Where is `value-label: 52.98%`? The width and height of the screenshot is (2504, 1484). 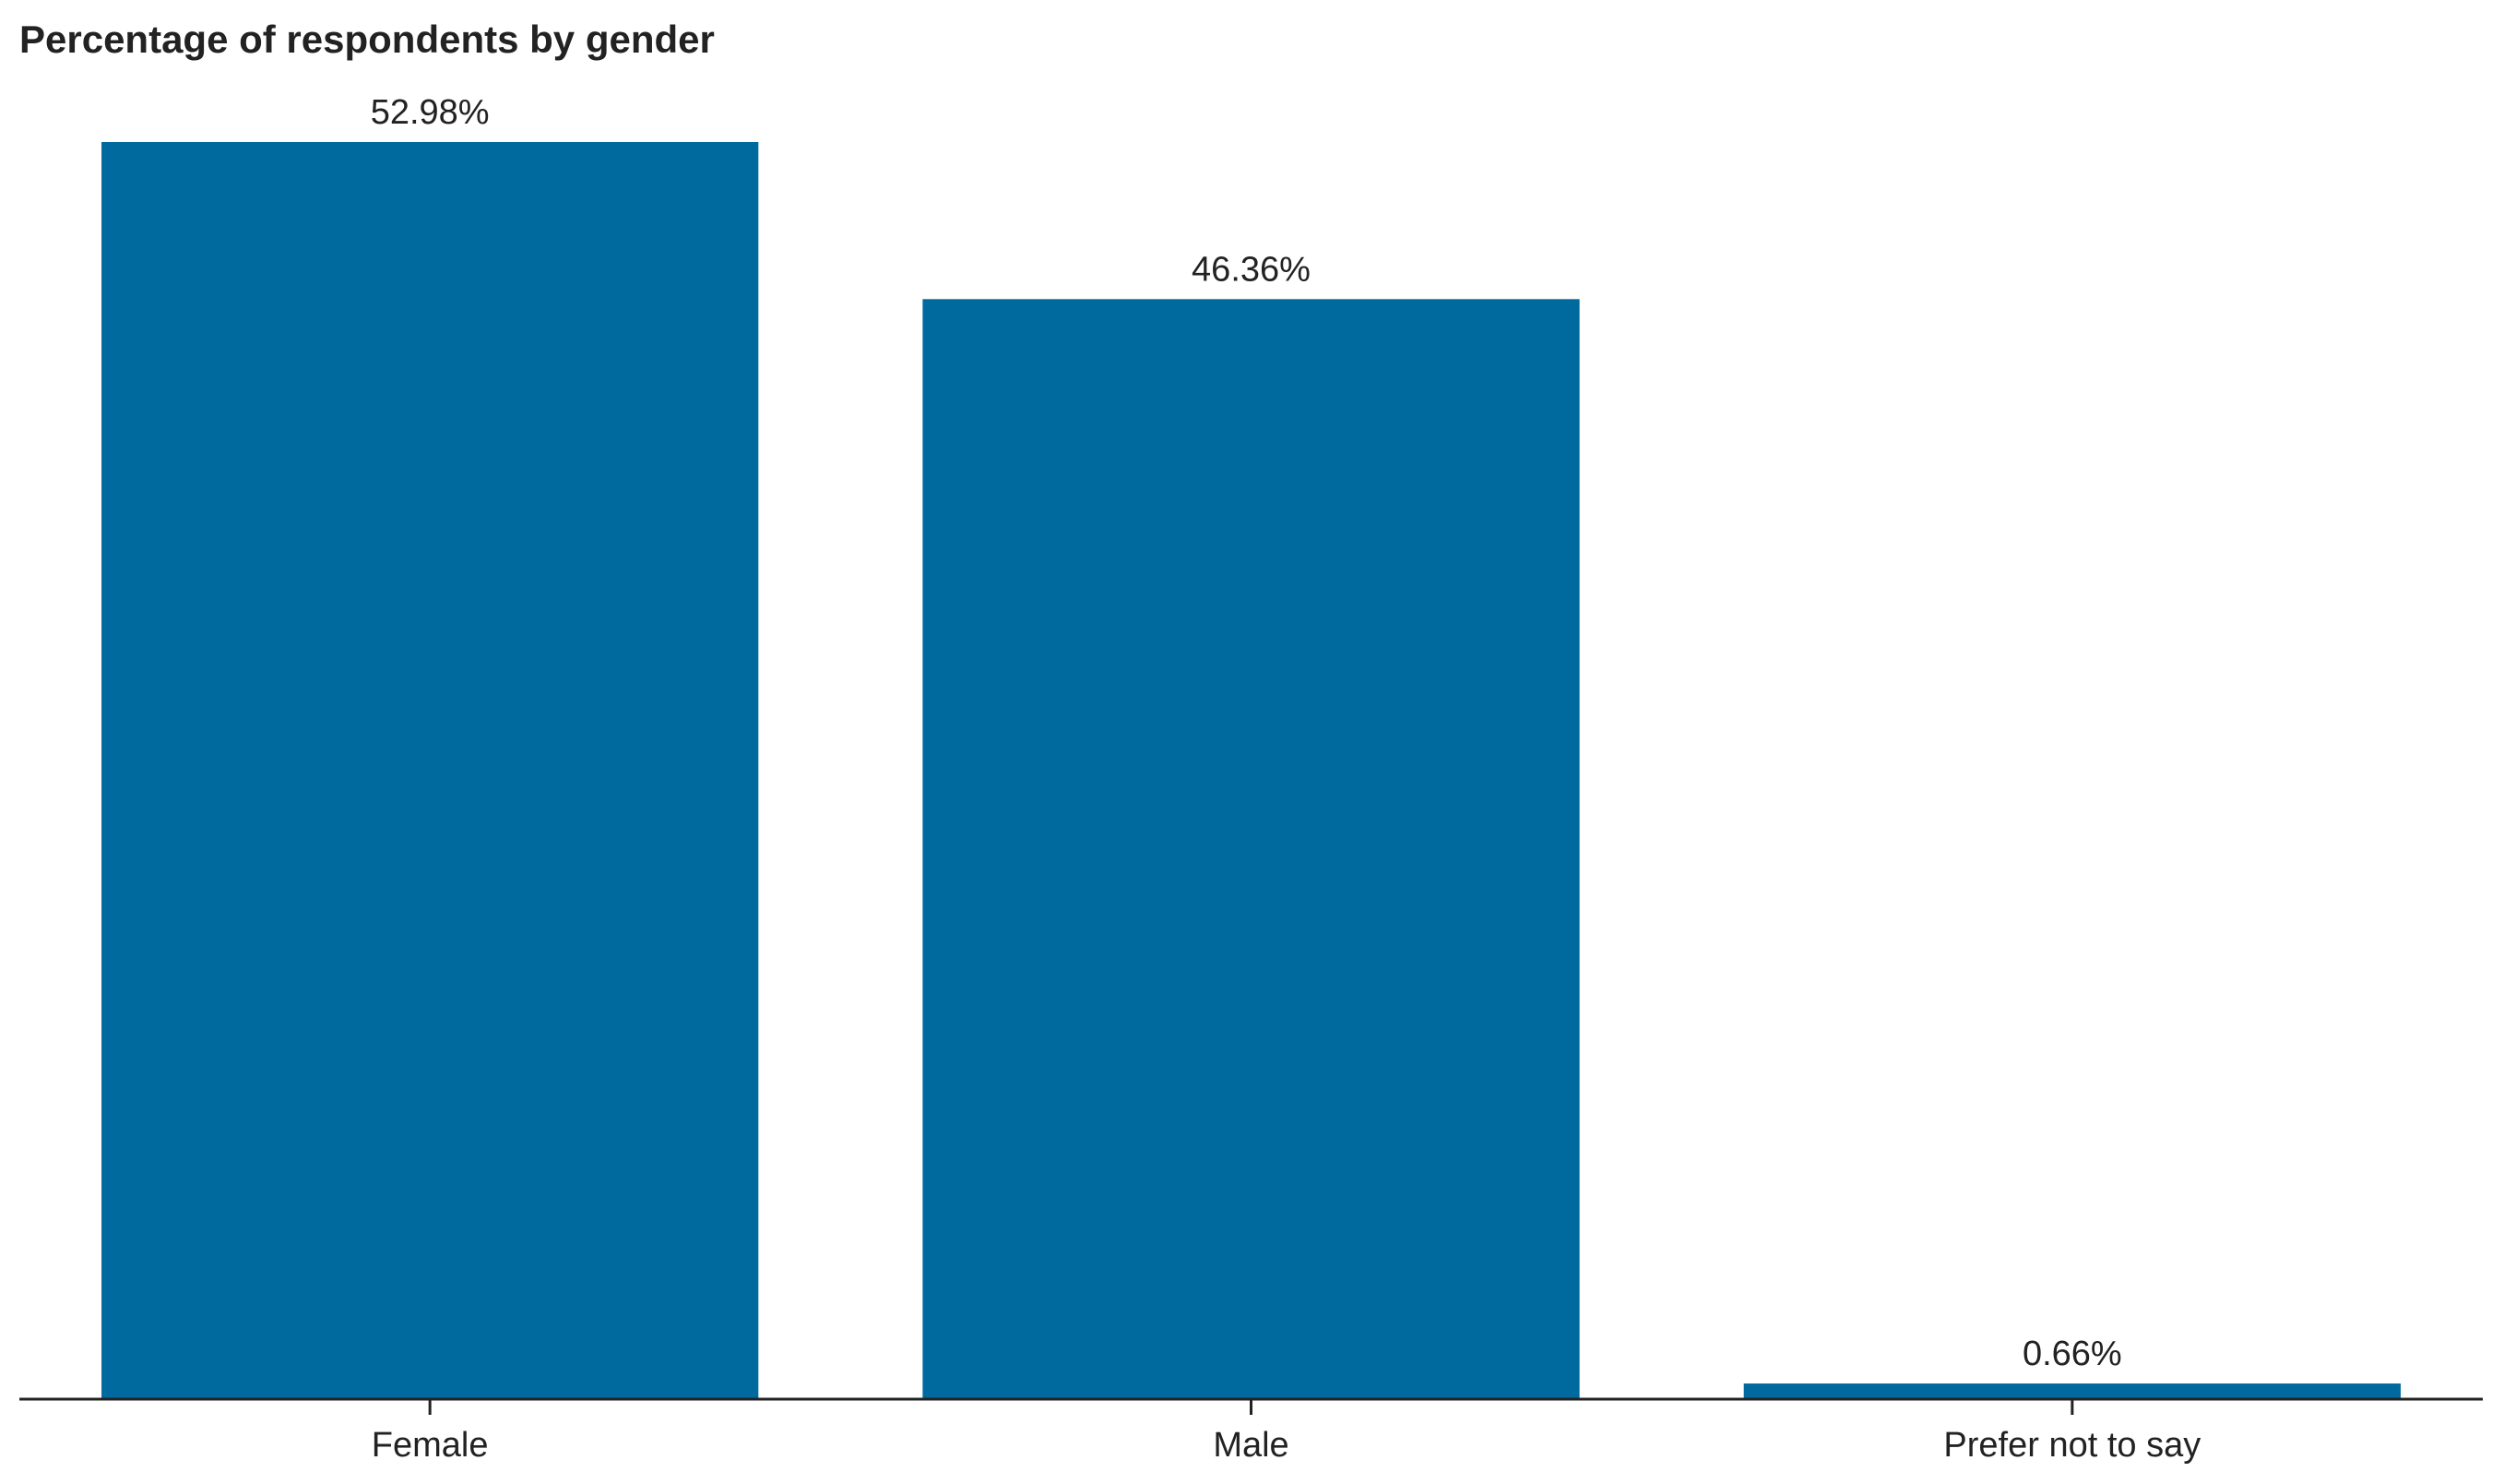 value-label: 52.98% is located at coordinates (431, 113).